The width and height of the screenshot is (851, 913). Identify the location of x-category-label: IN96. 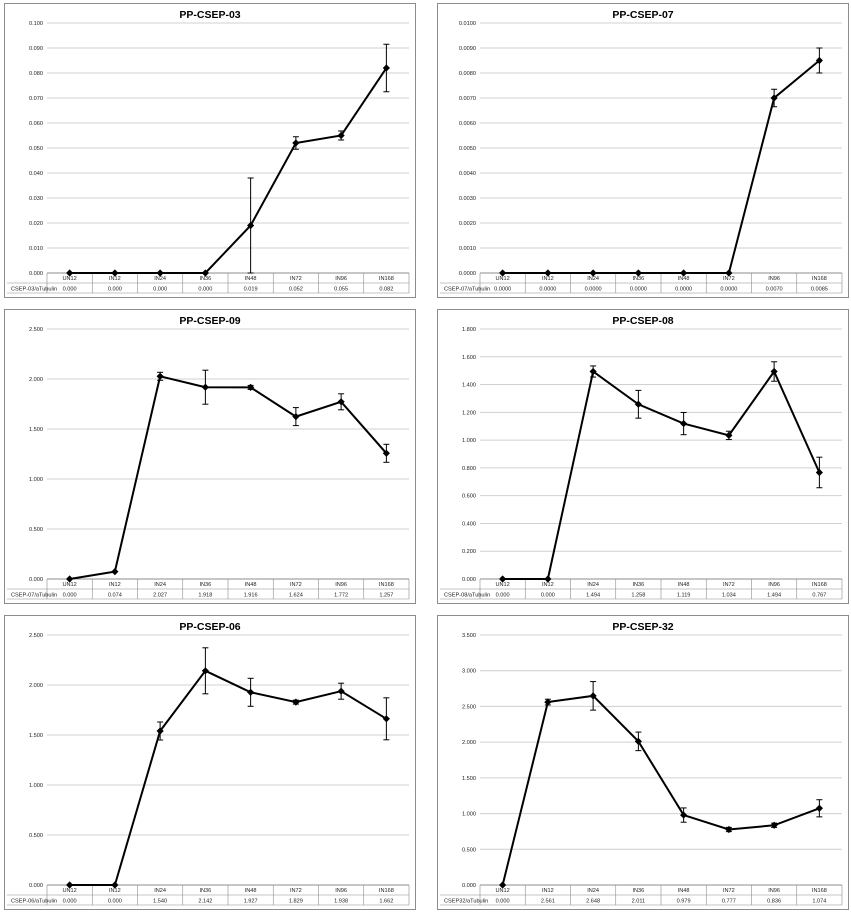
(341, 585).